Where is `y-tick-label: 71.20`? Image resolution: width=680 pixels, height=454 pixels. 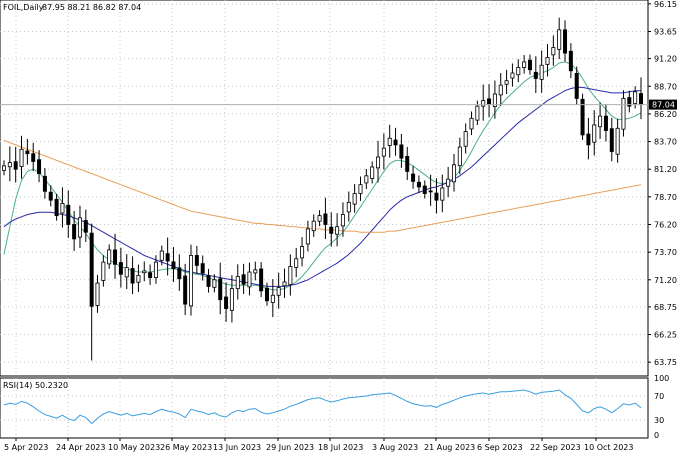
y-tick-label: 71.20 is located at coordinates (665, 280).